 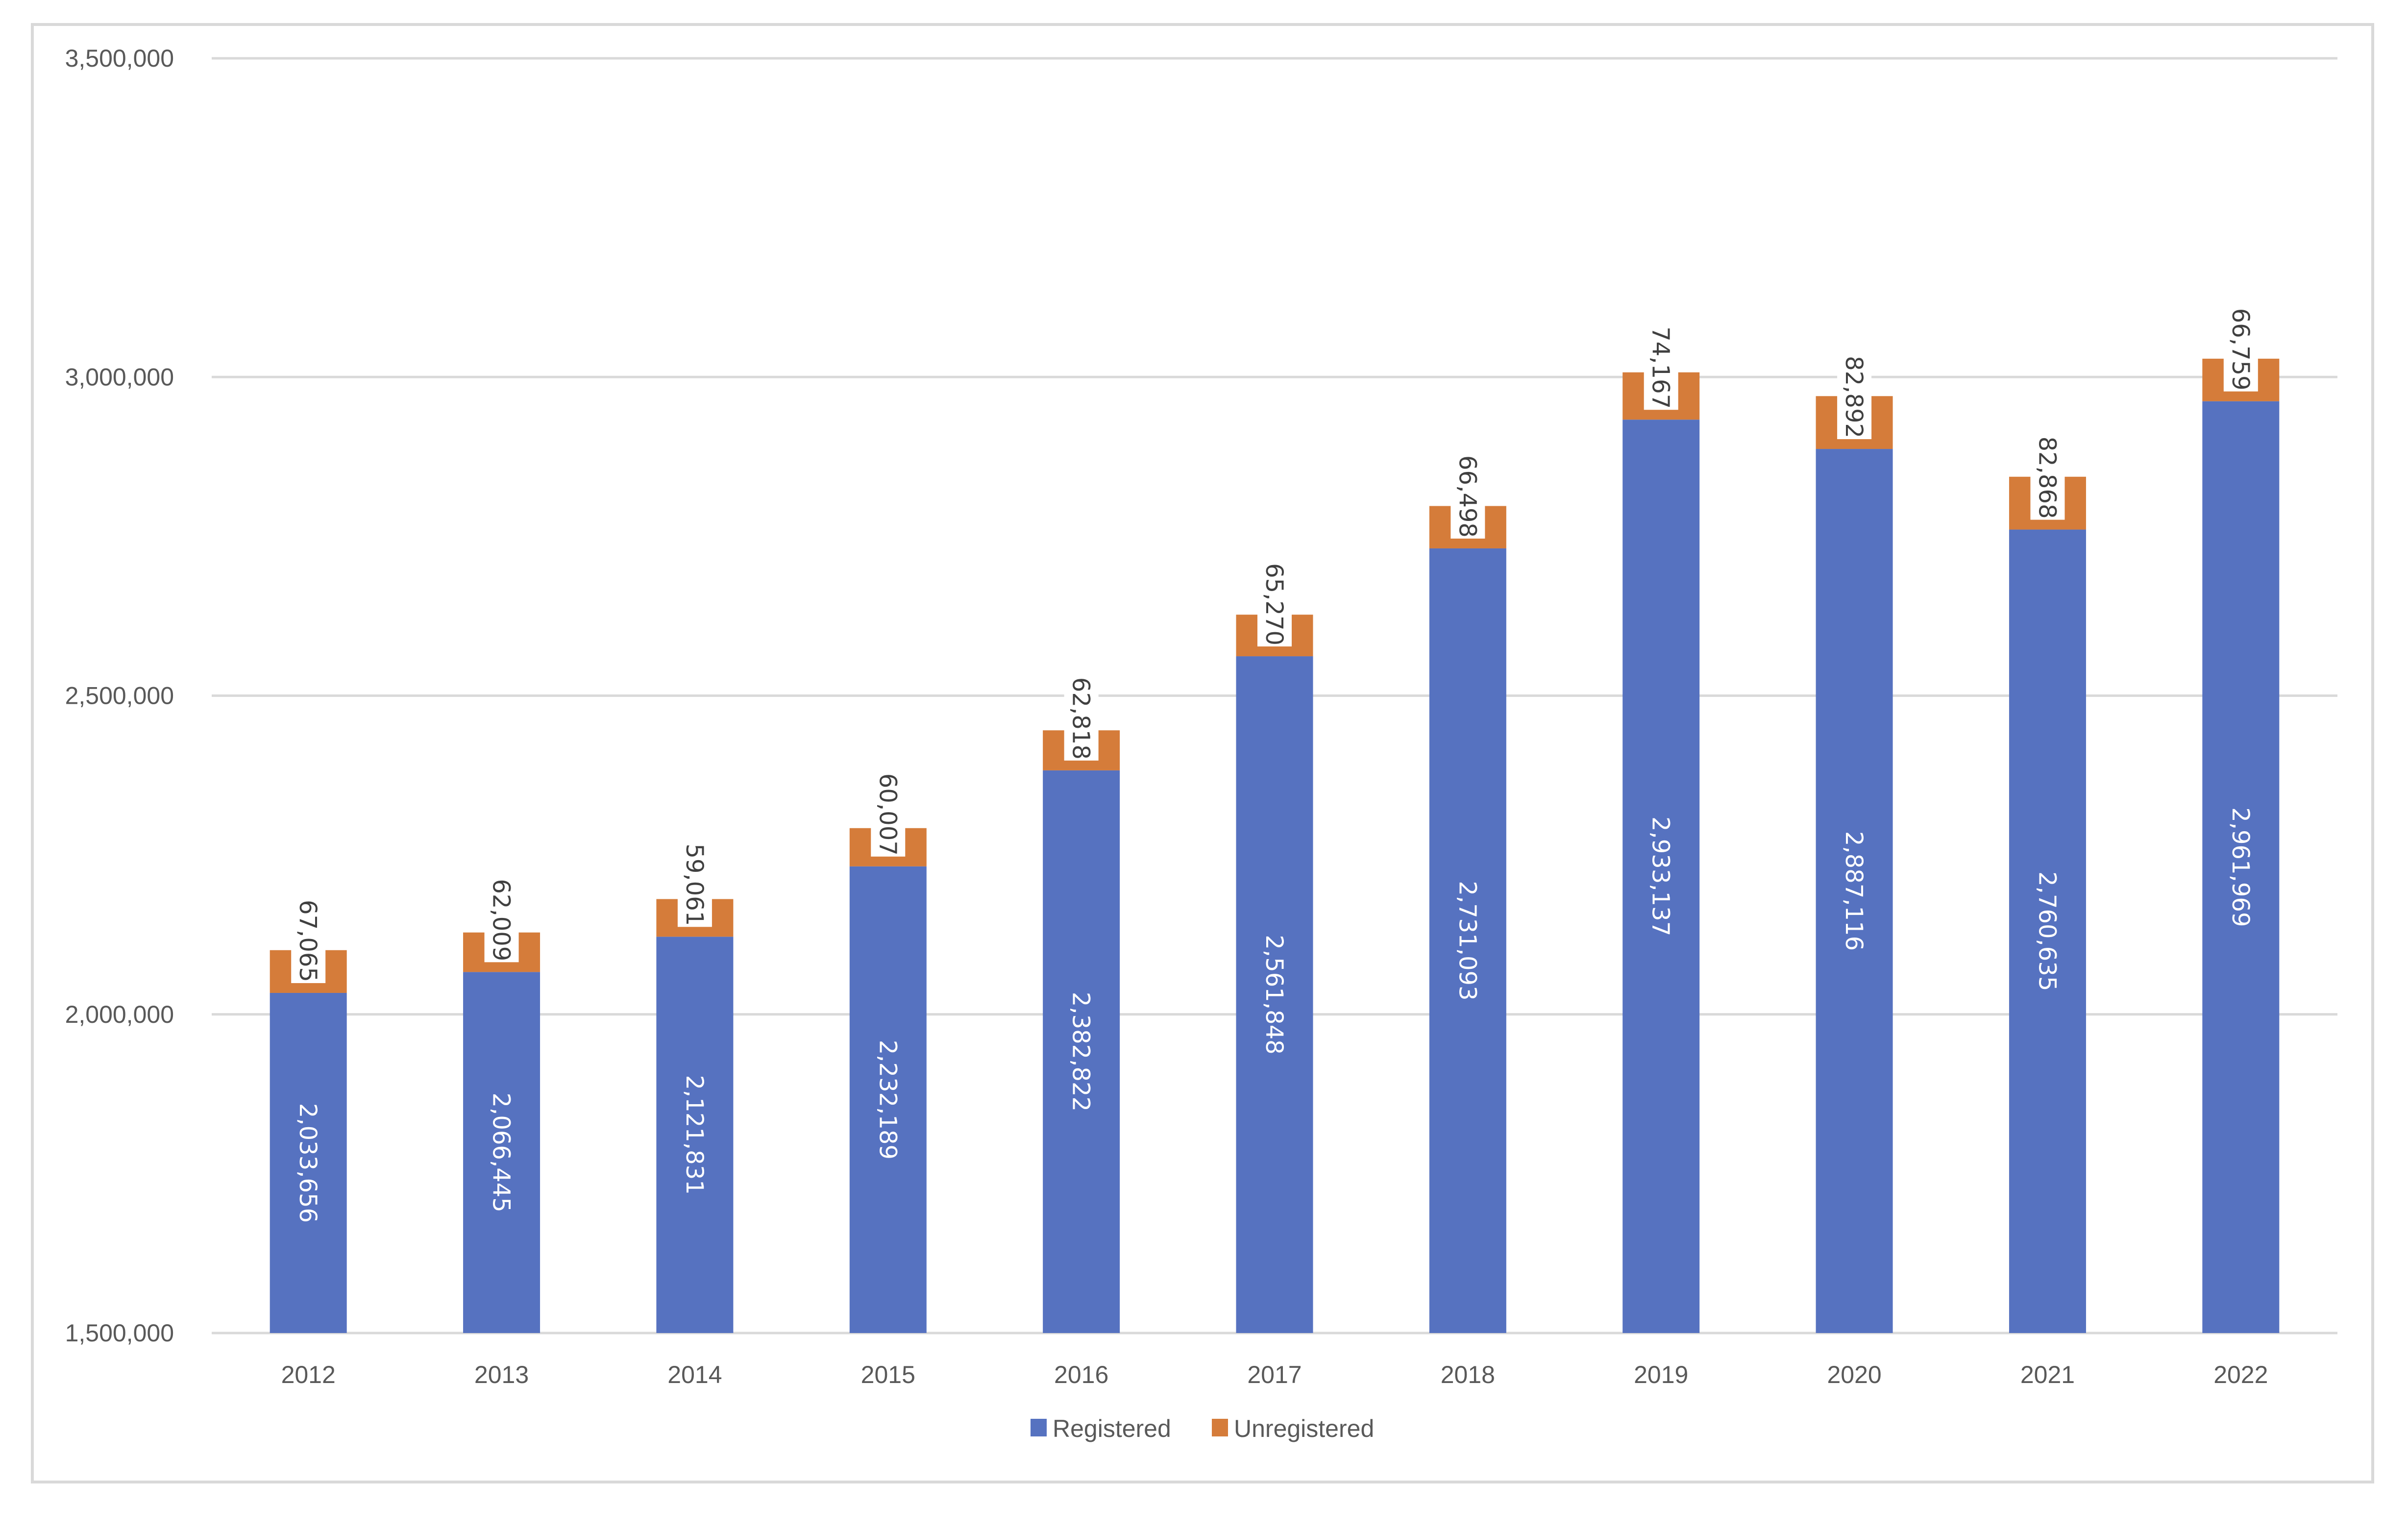 I want to click on x-tick-label: 2014, so click(x=694, y=1374).